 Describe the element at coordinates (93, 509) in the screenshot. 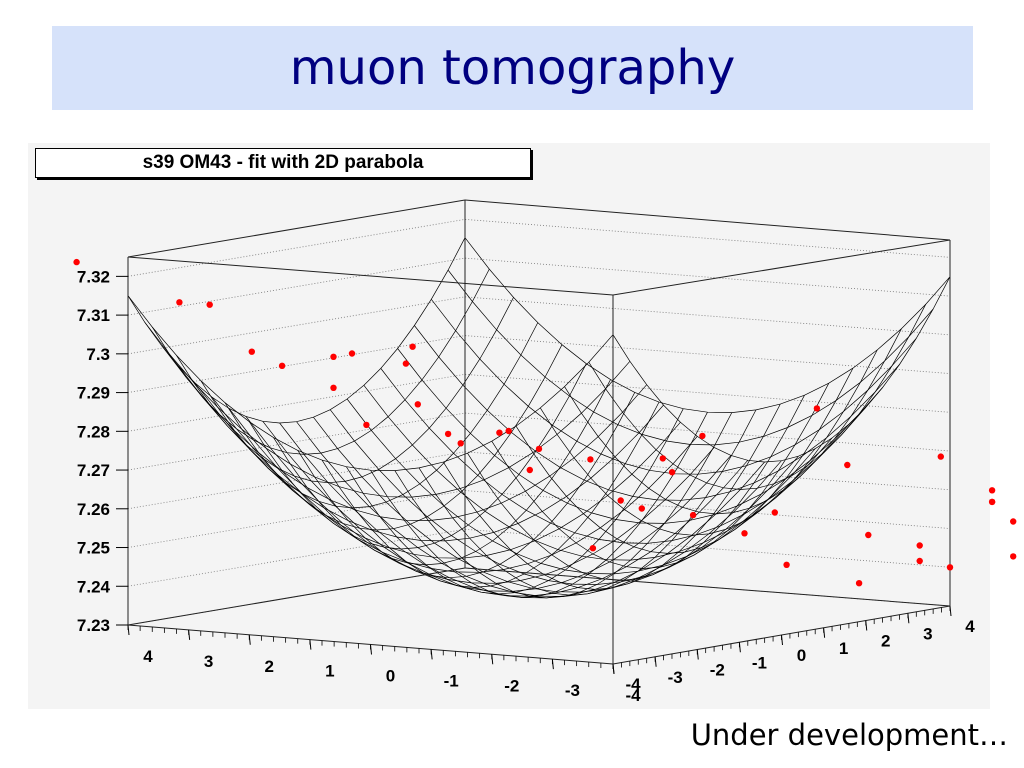

I see `z-tick-label-6: 7.26` at that location.